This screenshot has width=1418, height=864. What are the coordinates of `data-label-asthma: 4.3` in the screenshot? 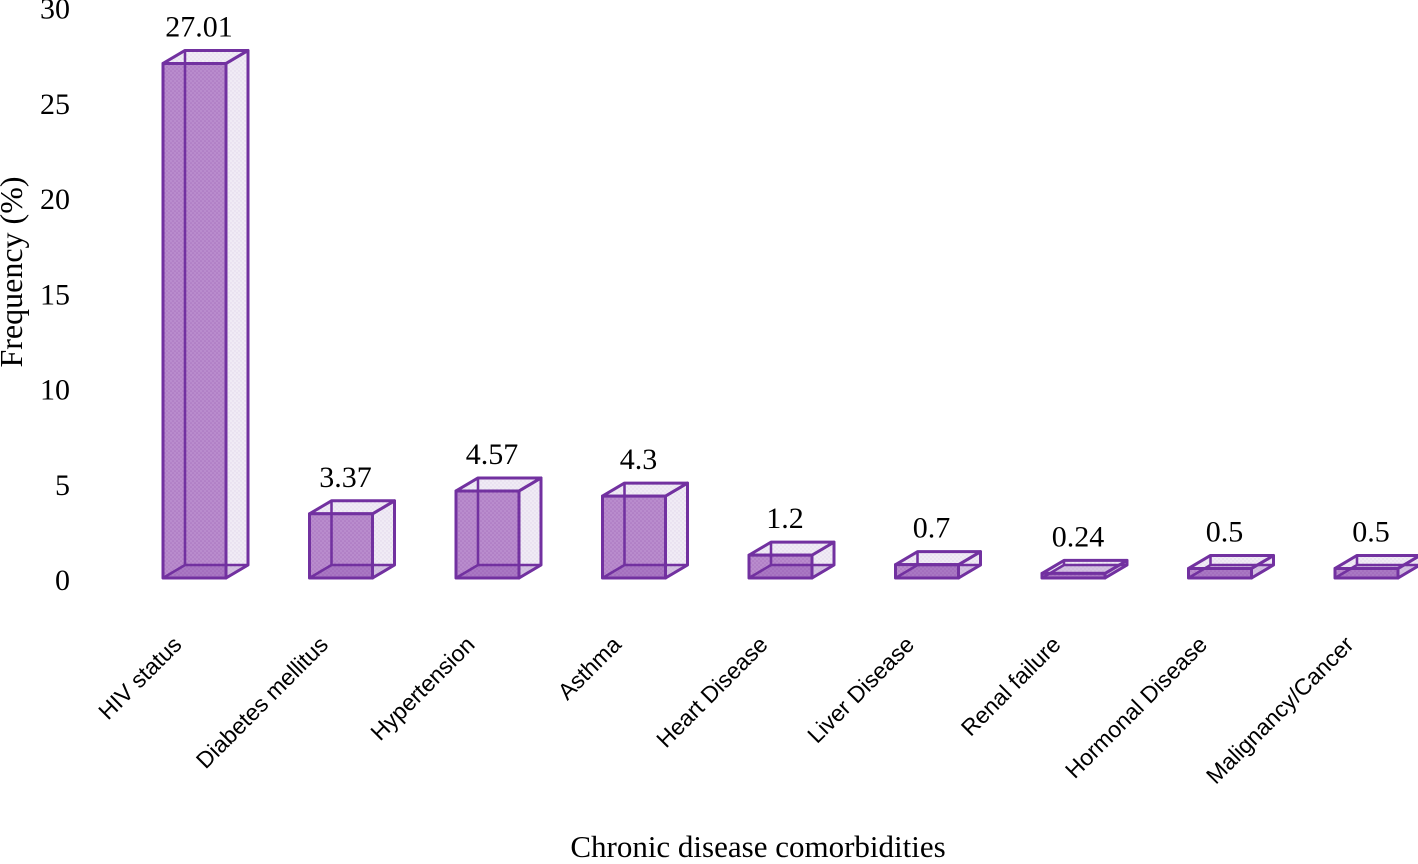 It's located at (639, 459).